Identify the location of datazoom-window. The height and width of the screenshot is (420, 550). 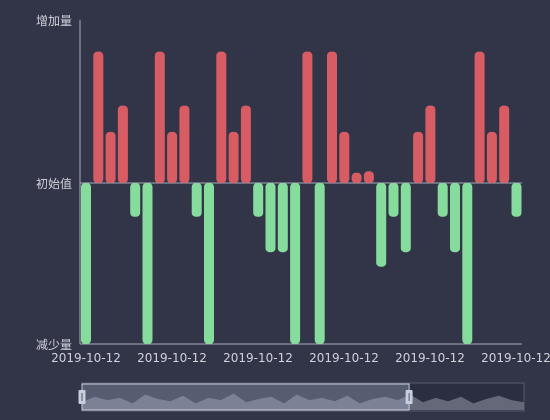
(245, 397).